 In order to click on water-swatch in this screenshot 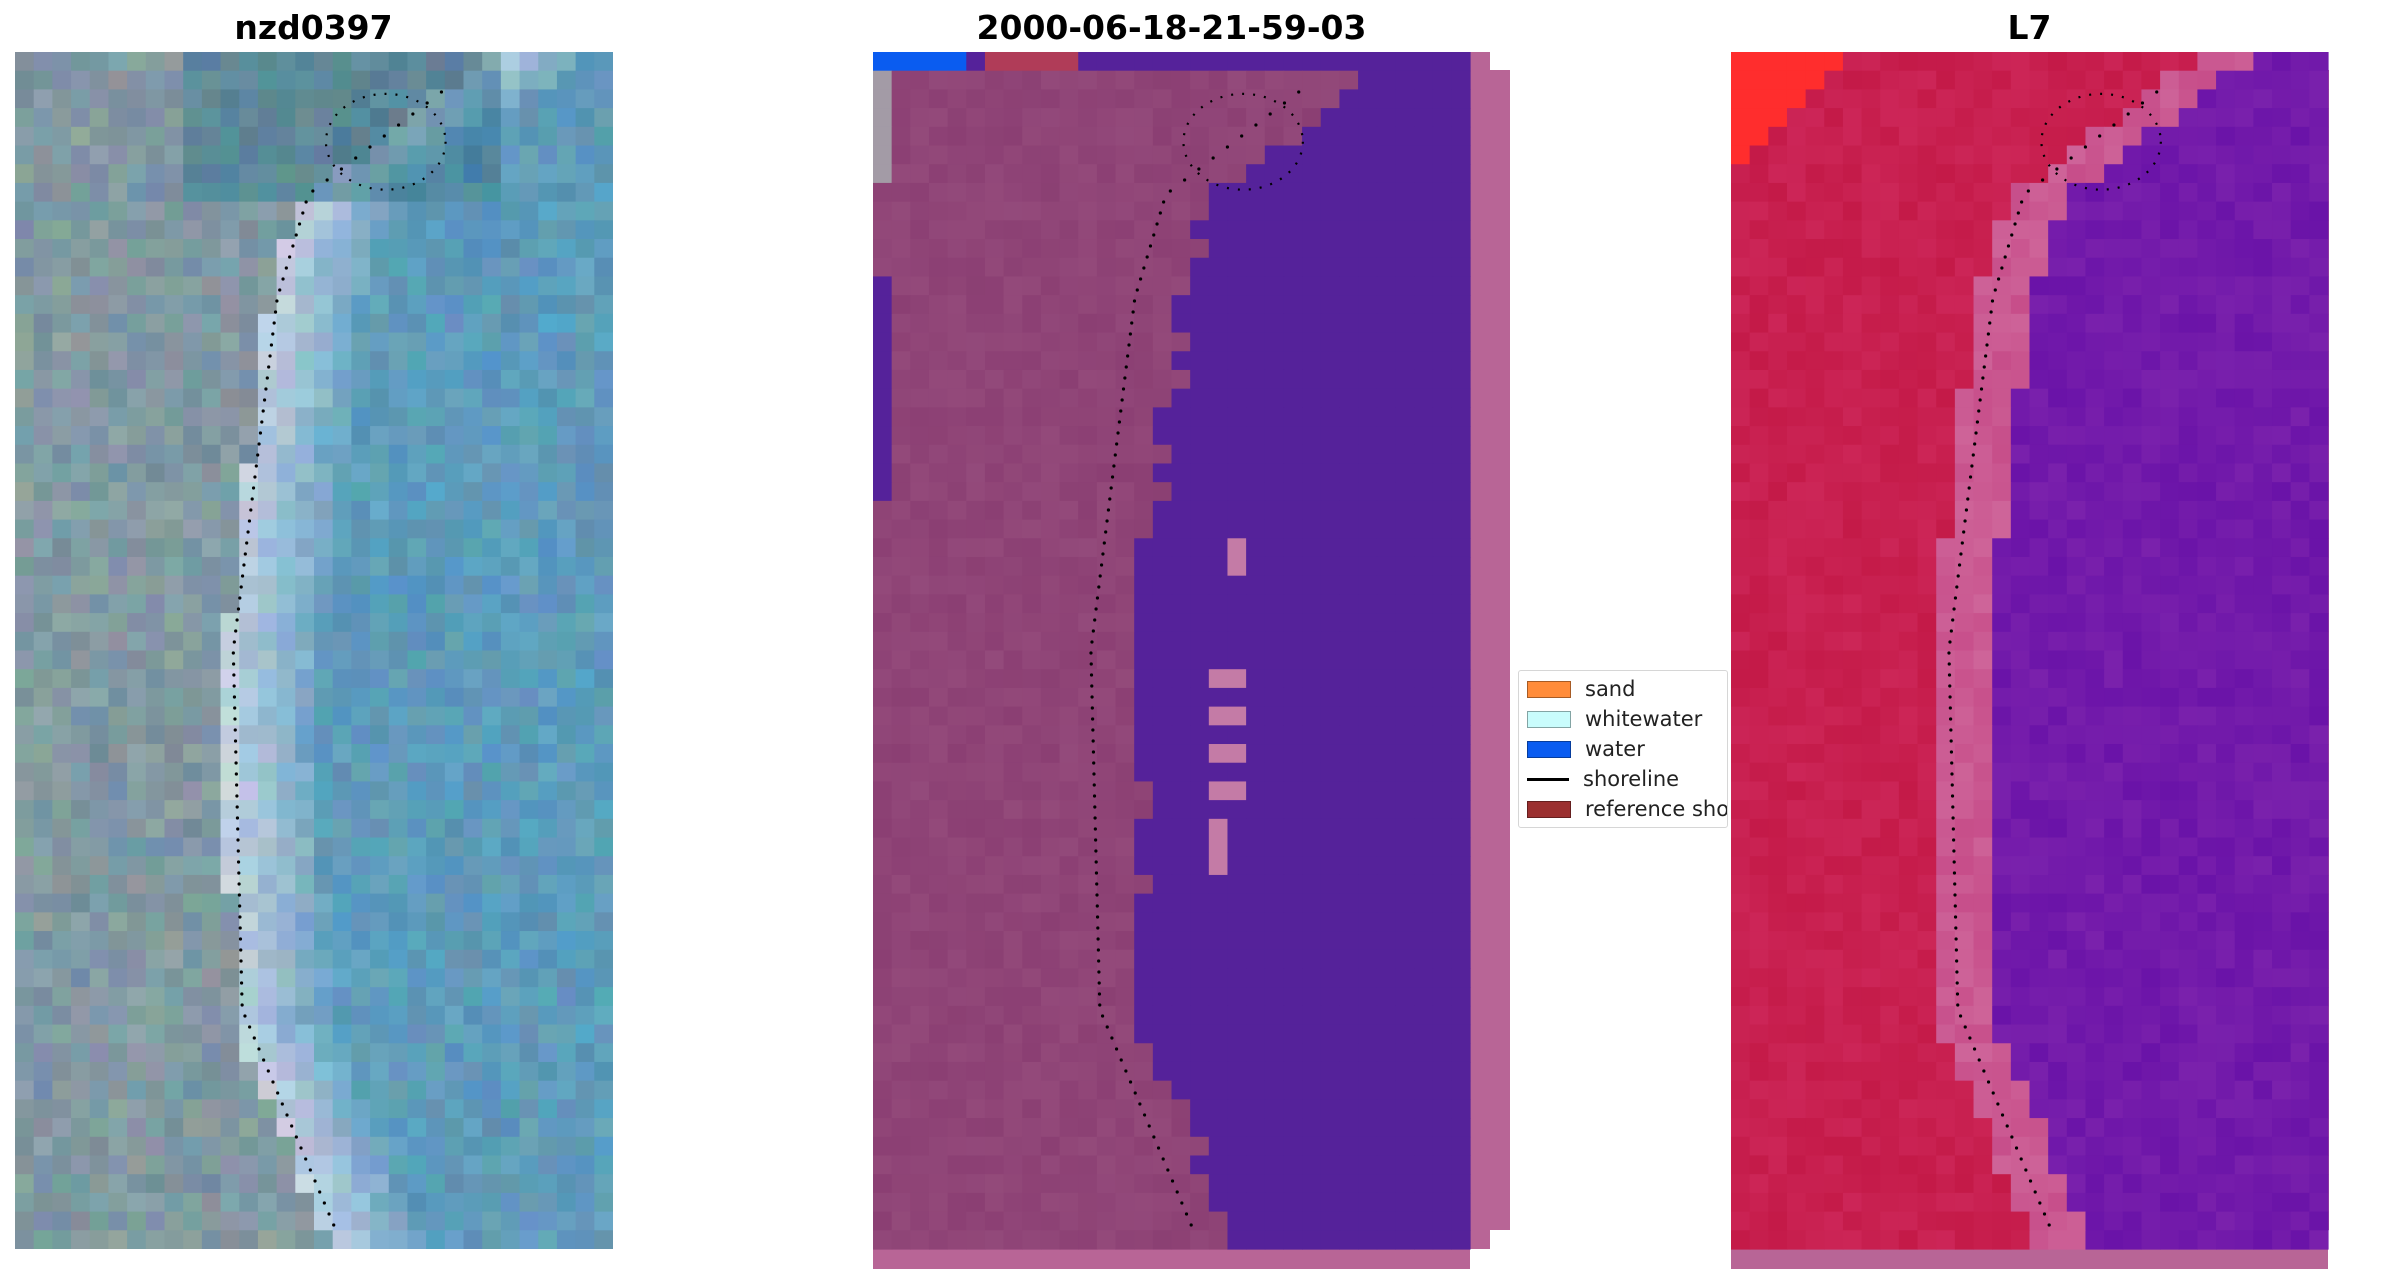, I will do `click(1549, 749)`.